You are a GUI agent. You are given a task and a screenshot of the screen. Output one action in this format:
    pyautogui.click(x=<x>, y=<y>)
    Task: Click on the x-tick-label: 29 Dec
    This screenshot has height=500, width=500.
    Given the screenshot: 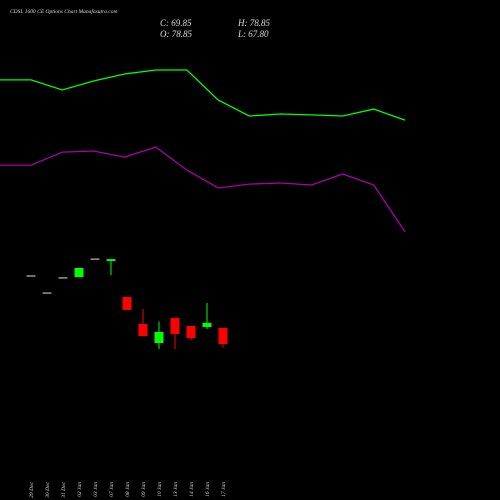 What is the action you would take?
    pyautogui.click(x=32, y=489)
    